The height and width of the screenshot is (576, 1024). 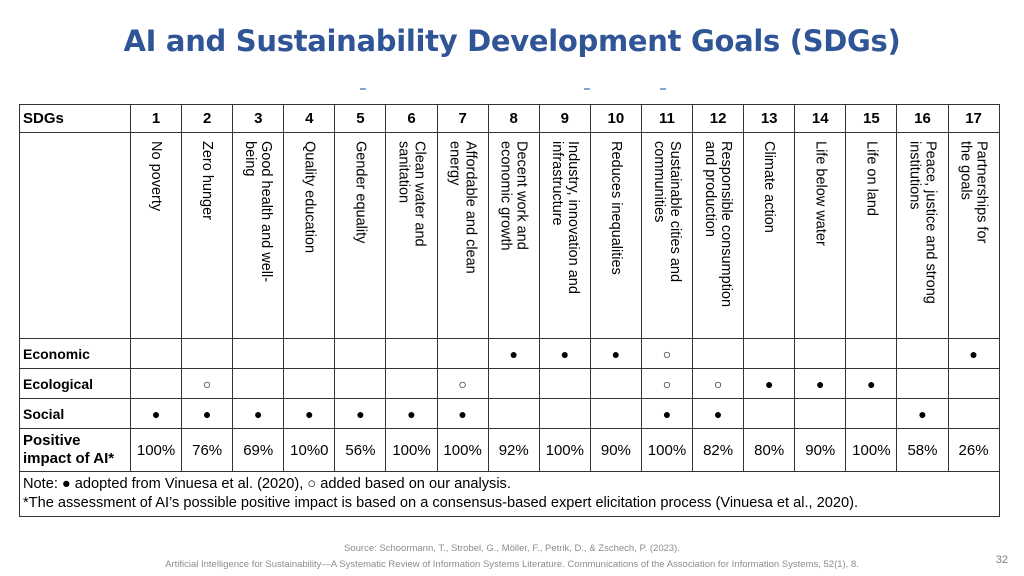 I want to click on impact-value: 10%0, so click(x=309, y=450).